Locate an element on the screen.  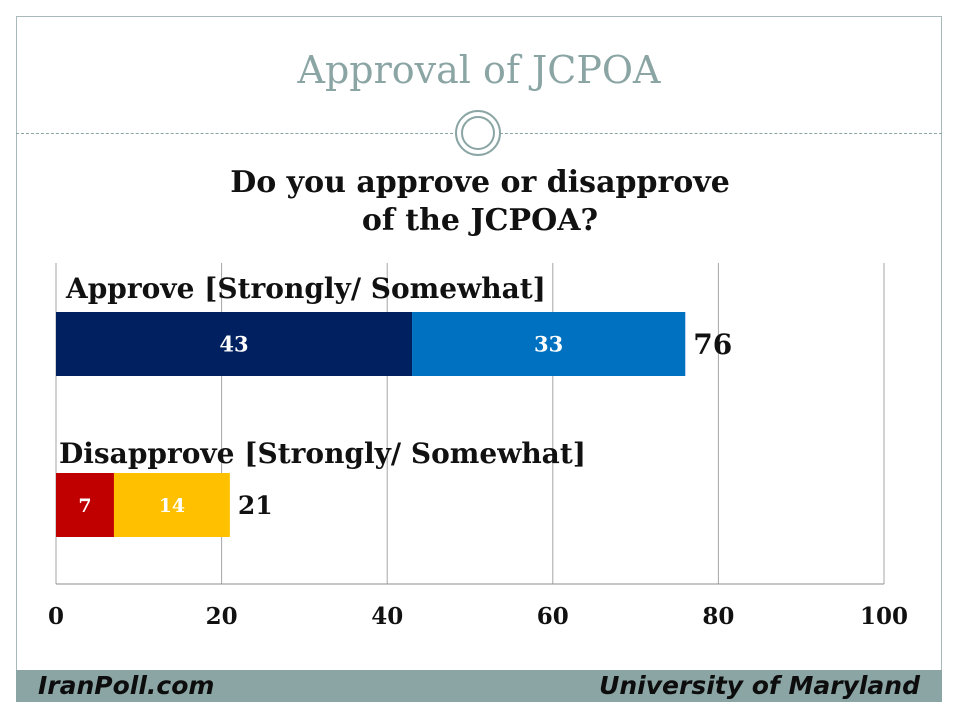
total-label: 76 is located at coordinates (712, 344).